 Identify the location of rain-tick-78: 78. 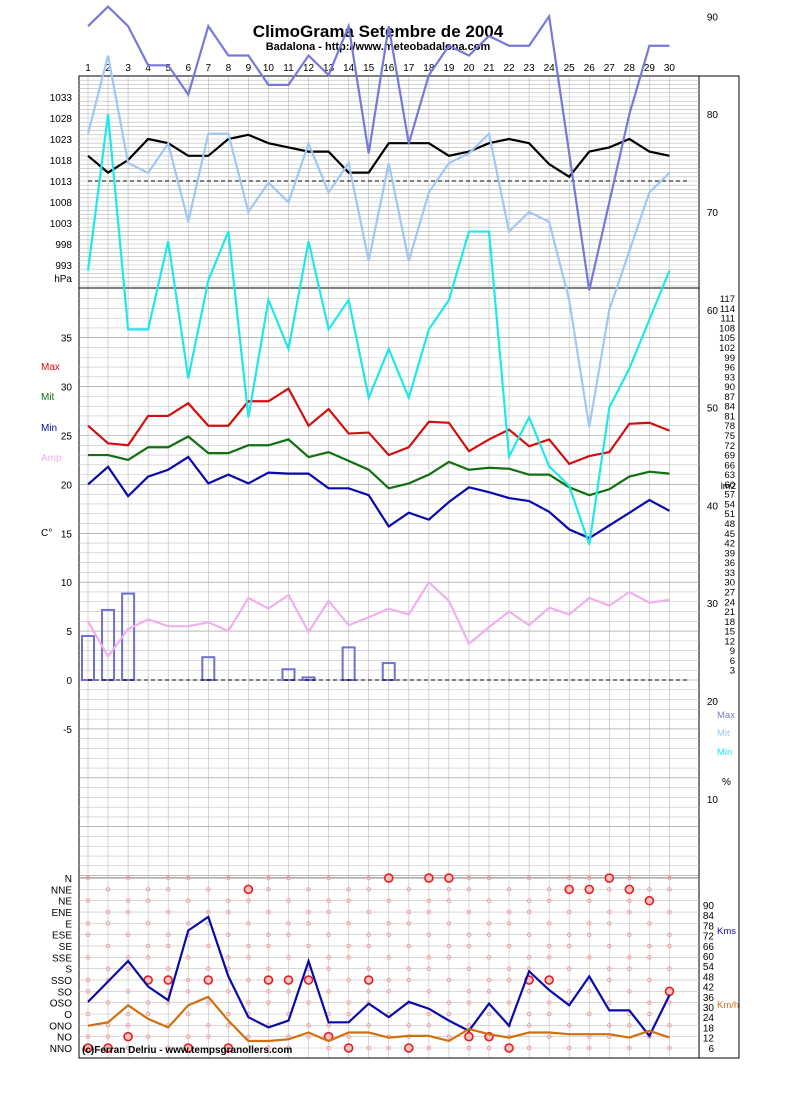
(729, 426).